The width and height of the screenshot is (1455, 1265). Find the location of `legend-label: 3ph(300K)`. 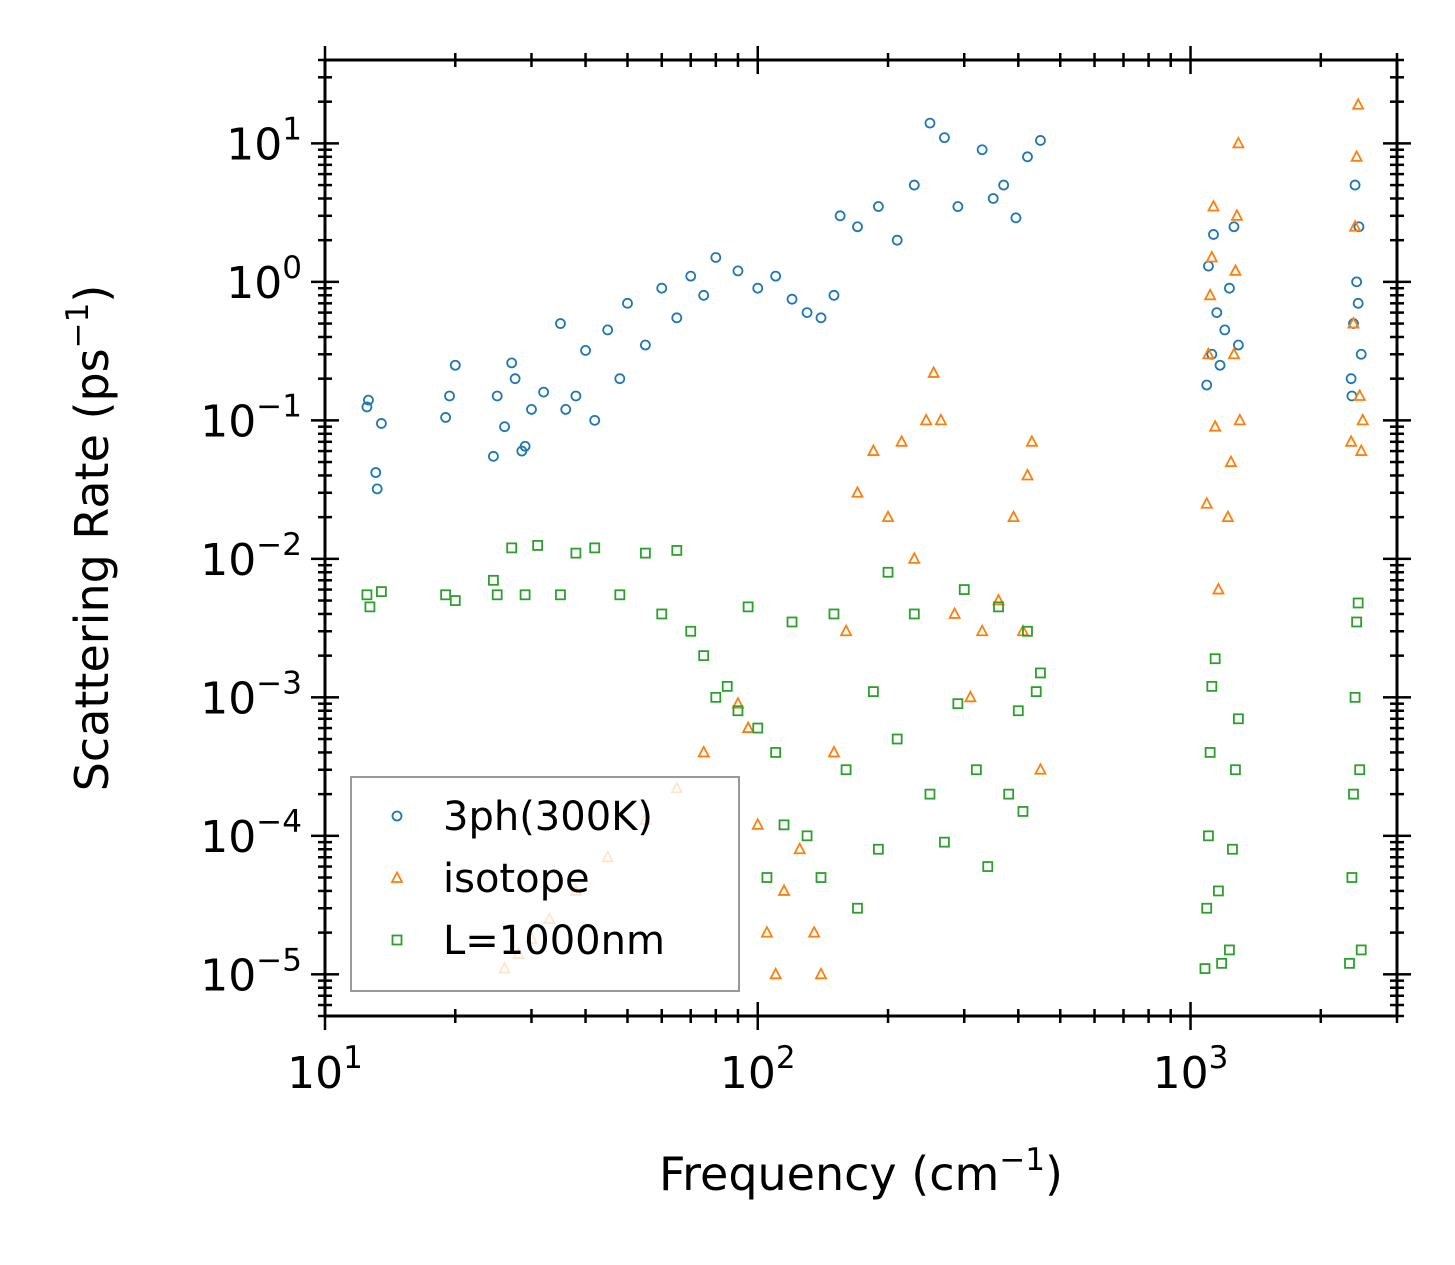

legend-label: 3ph(300K) is located at coordinates (548, 817).